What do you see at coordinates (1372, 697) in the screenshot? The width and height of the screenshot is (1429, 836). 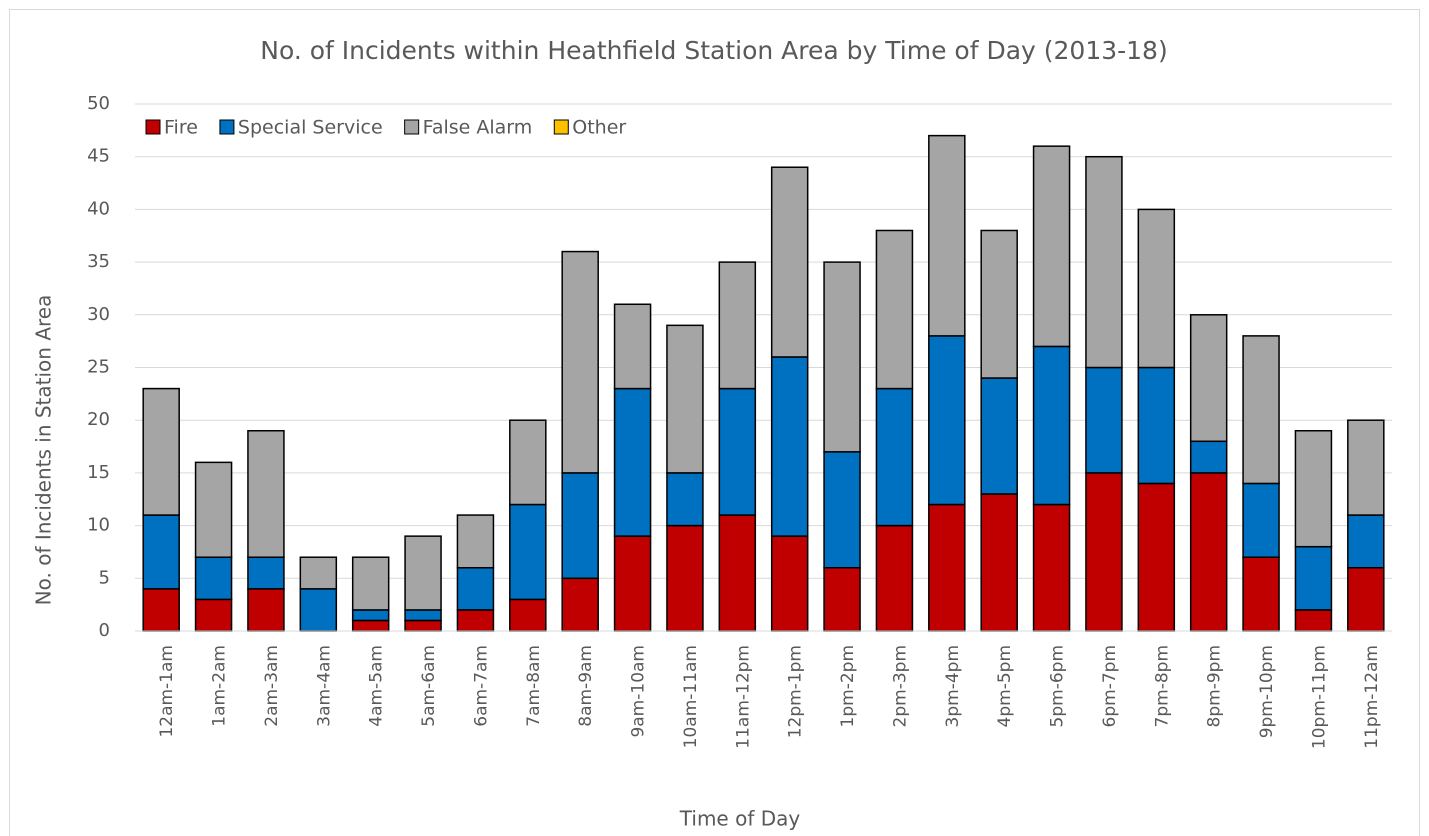 I see `x-tick-label: 11pm-12am` at bounding box center [1372, 697].